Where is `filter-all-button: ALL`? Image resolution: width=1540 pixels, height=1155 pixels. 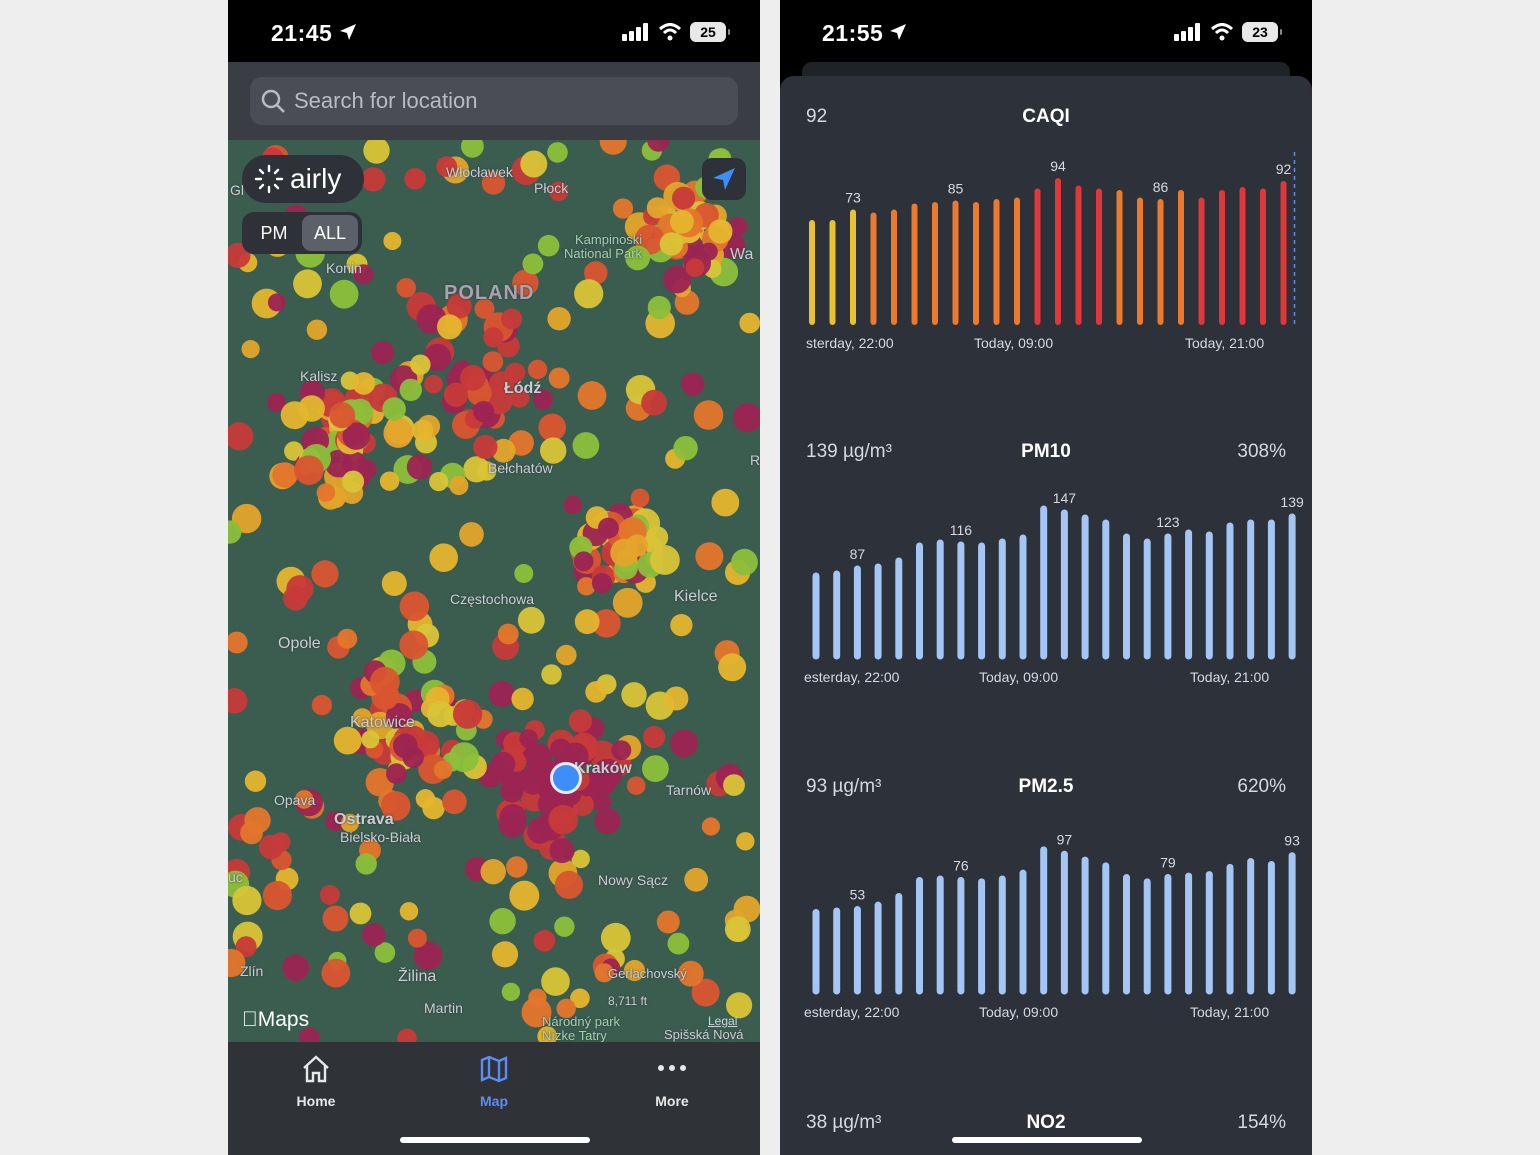 filter-all-button: ALL is located at coordinates (330, 233).